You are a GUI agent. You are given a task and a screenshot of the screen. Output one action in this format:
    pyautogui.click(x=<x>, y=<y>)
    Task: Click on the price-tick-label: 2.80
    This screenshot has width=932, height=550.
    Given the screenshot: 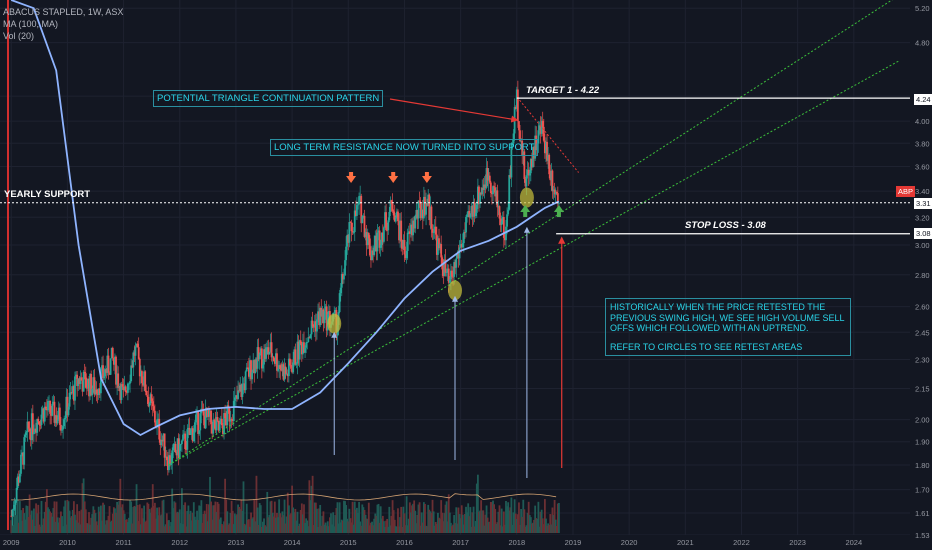 What is the action you would take?
    pyautogui.click(x=922, y=275)
    